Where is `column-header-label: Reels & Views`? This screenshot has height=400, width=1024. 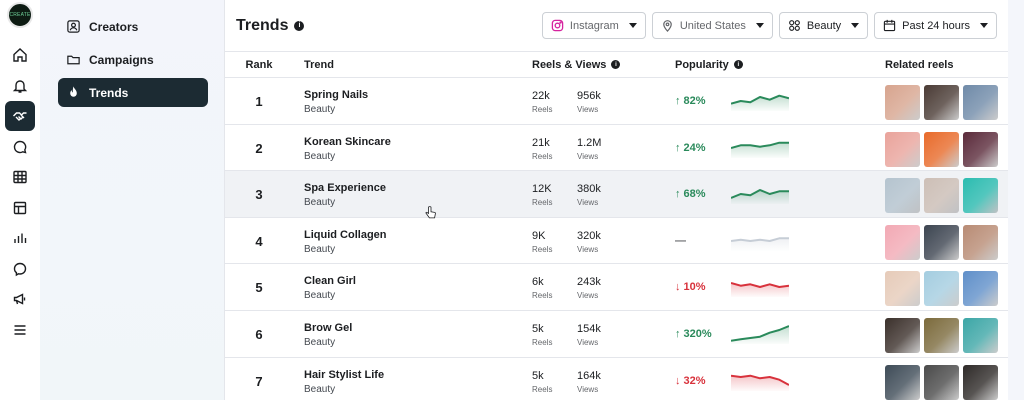 column-header-label: Reels & Views is located at coordinates (569, 64).